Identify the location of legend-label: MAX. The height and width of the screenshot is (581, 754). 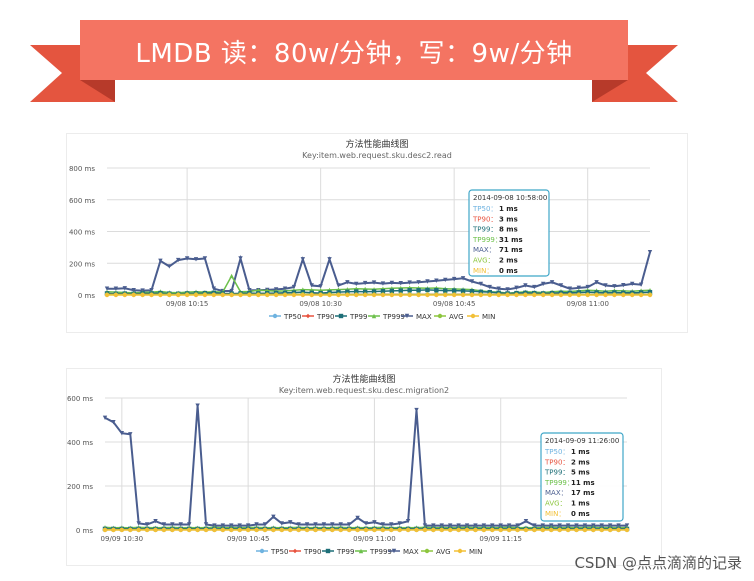
(424, 317).